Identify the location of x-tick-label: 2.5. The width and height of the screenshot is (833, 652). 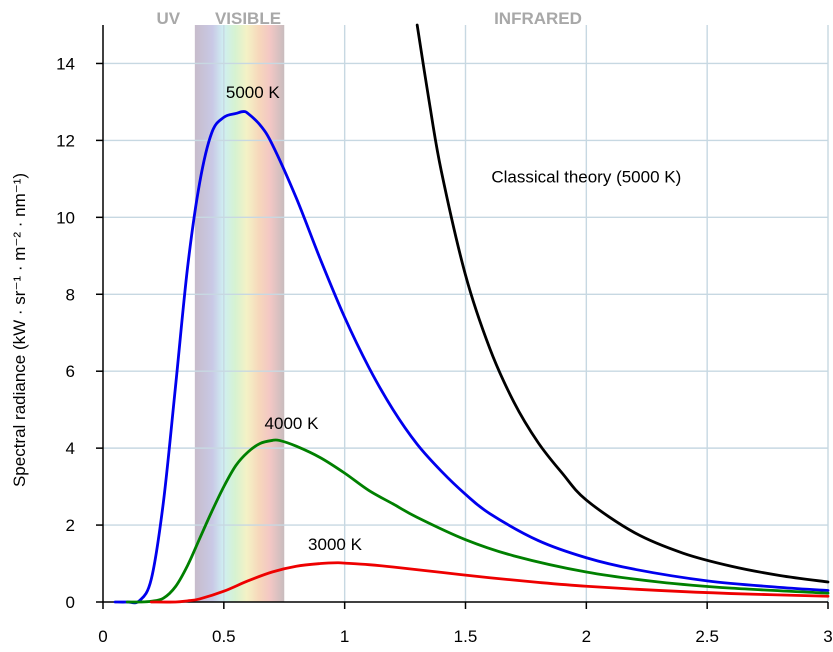
(707, 636).